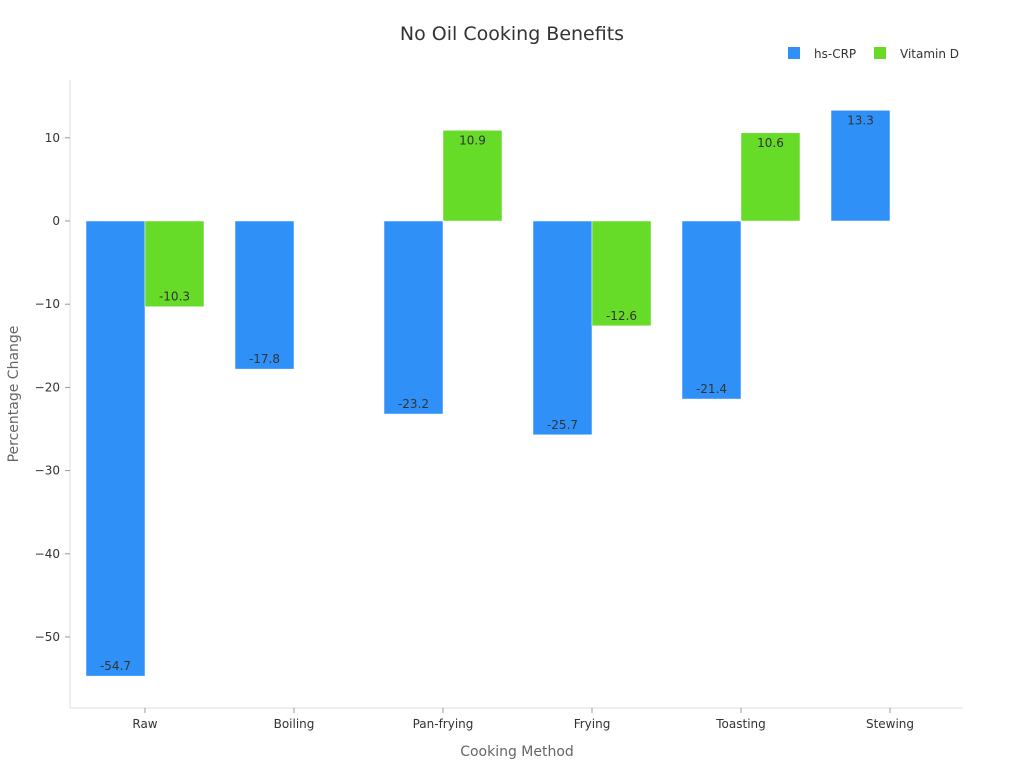 The width and height of the screenshot is (1024, 772). What do you see at coordinates (47, 471) in the screenshot?
I see `y-tick-label: −30` at bounding box center [47, 471].